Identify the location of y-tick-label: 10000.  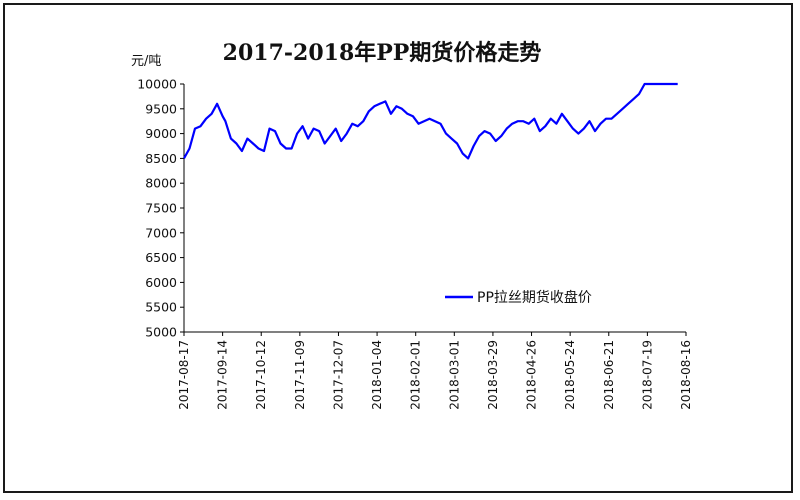
(157, 84).